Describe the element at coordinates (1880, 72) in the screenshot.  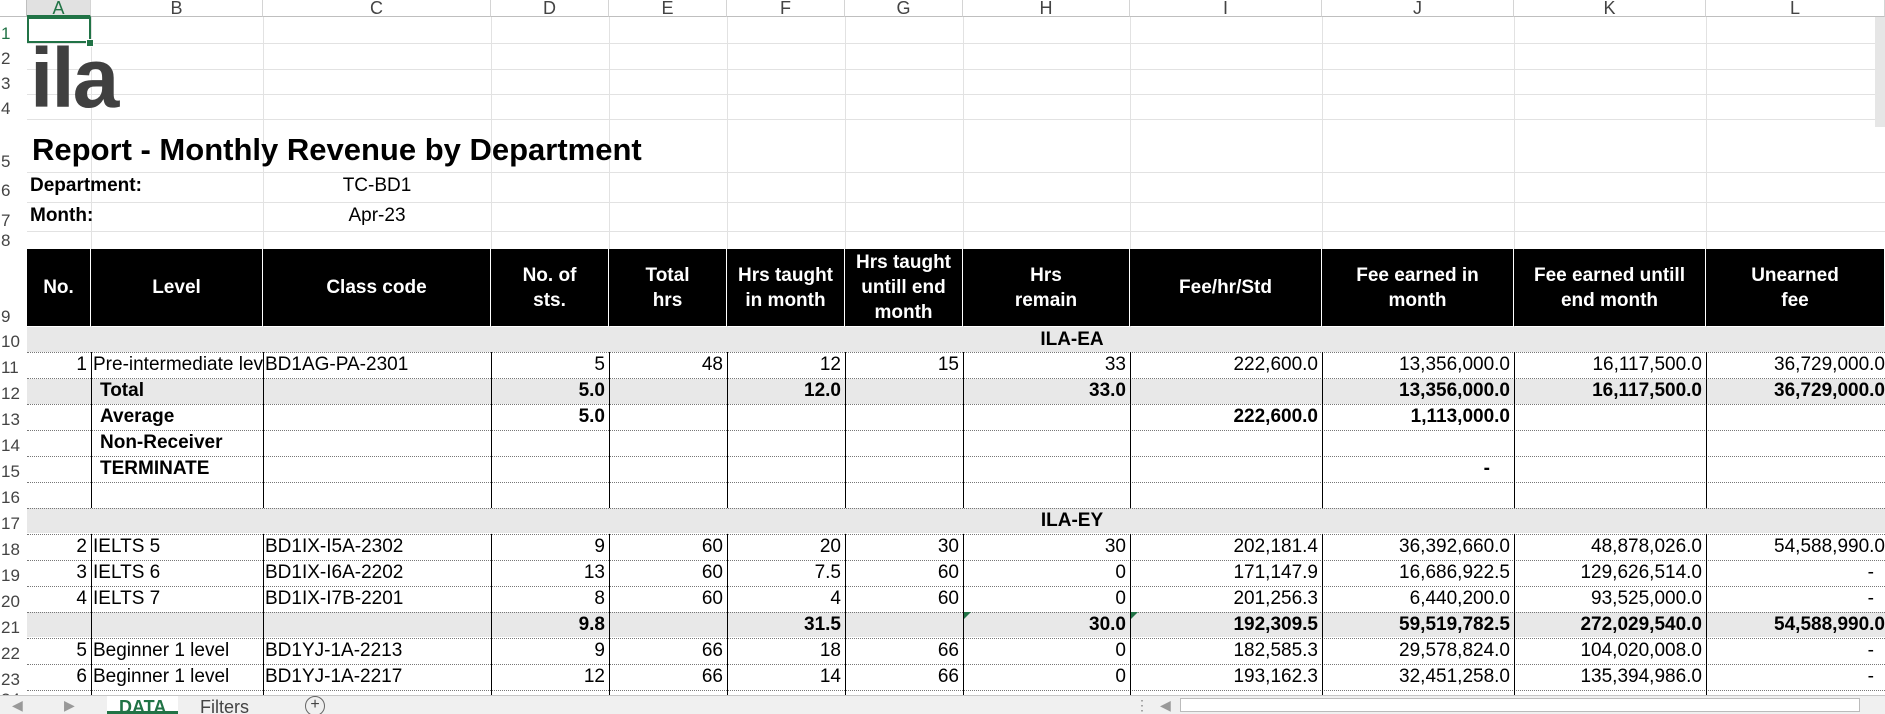
I see `vertical-scrollbar` at that location.